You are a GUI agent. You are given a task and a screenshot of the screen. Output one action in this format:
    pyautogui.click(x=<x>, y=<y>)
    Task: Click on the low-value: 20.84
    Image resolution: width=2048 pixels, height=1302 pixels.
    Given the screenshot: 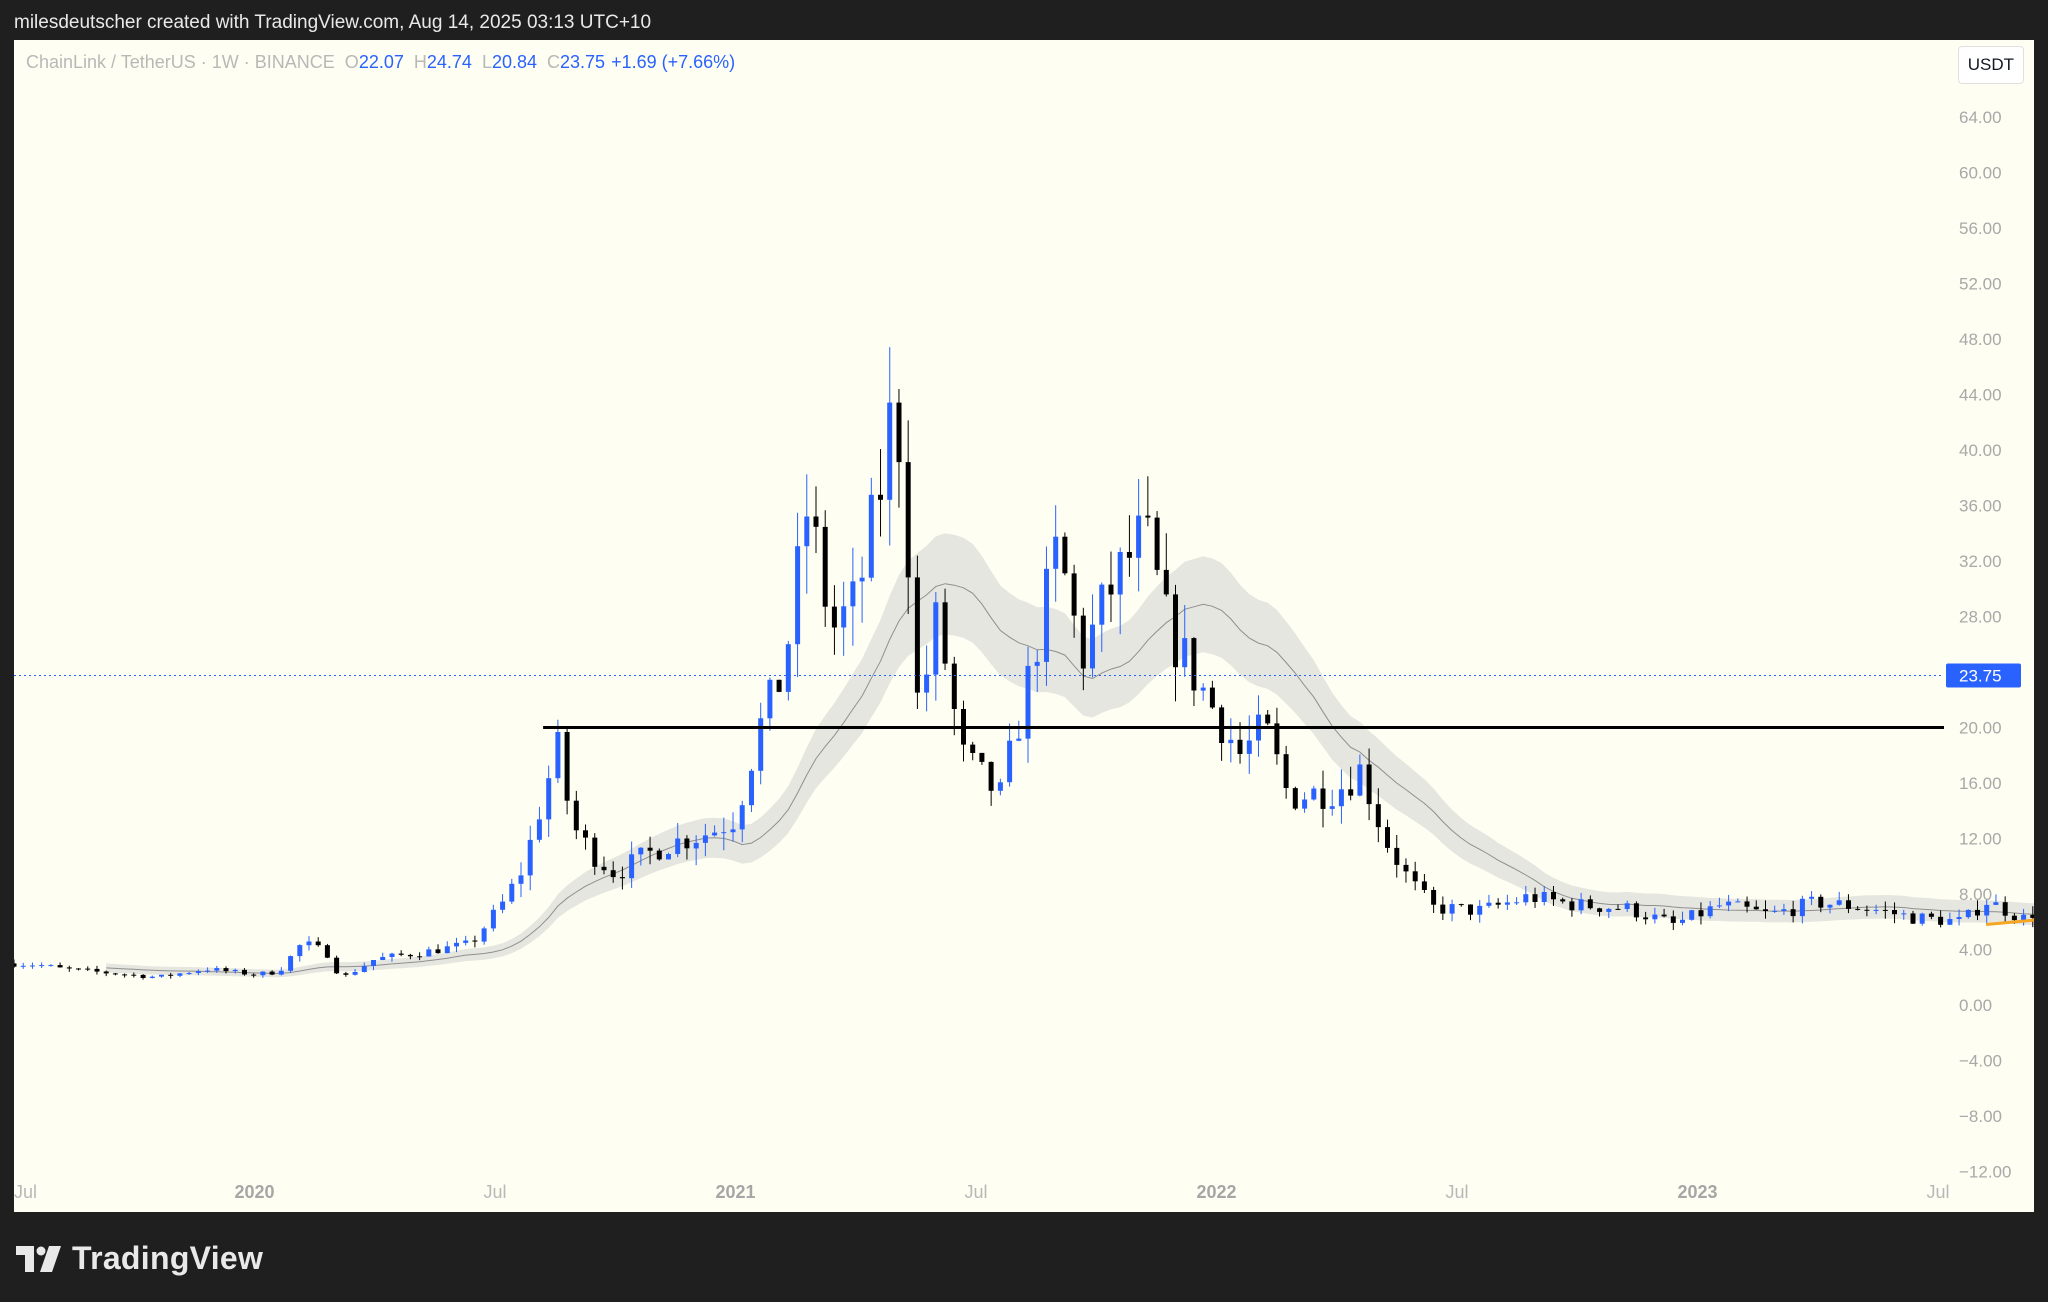 What is the action you would take?
    pyautogui.click(x=514, y=62)
    